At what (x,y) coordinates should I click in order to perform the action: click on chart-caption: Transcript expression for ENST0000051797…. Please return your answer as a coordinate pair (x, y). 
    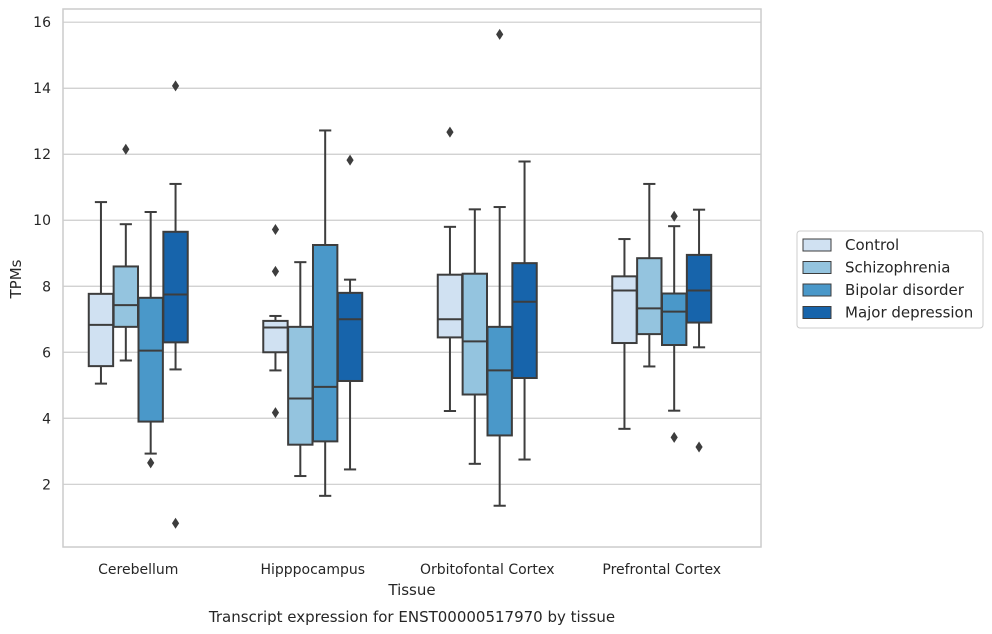
    Looking at the image, I should click on (411, 617).